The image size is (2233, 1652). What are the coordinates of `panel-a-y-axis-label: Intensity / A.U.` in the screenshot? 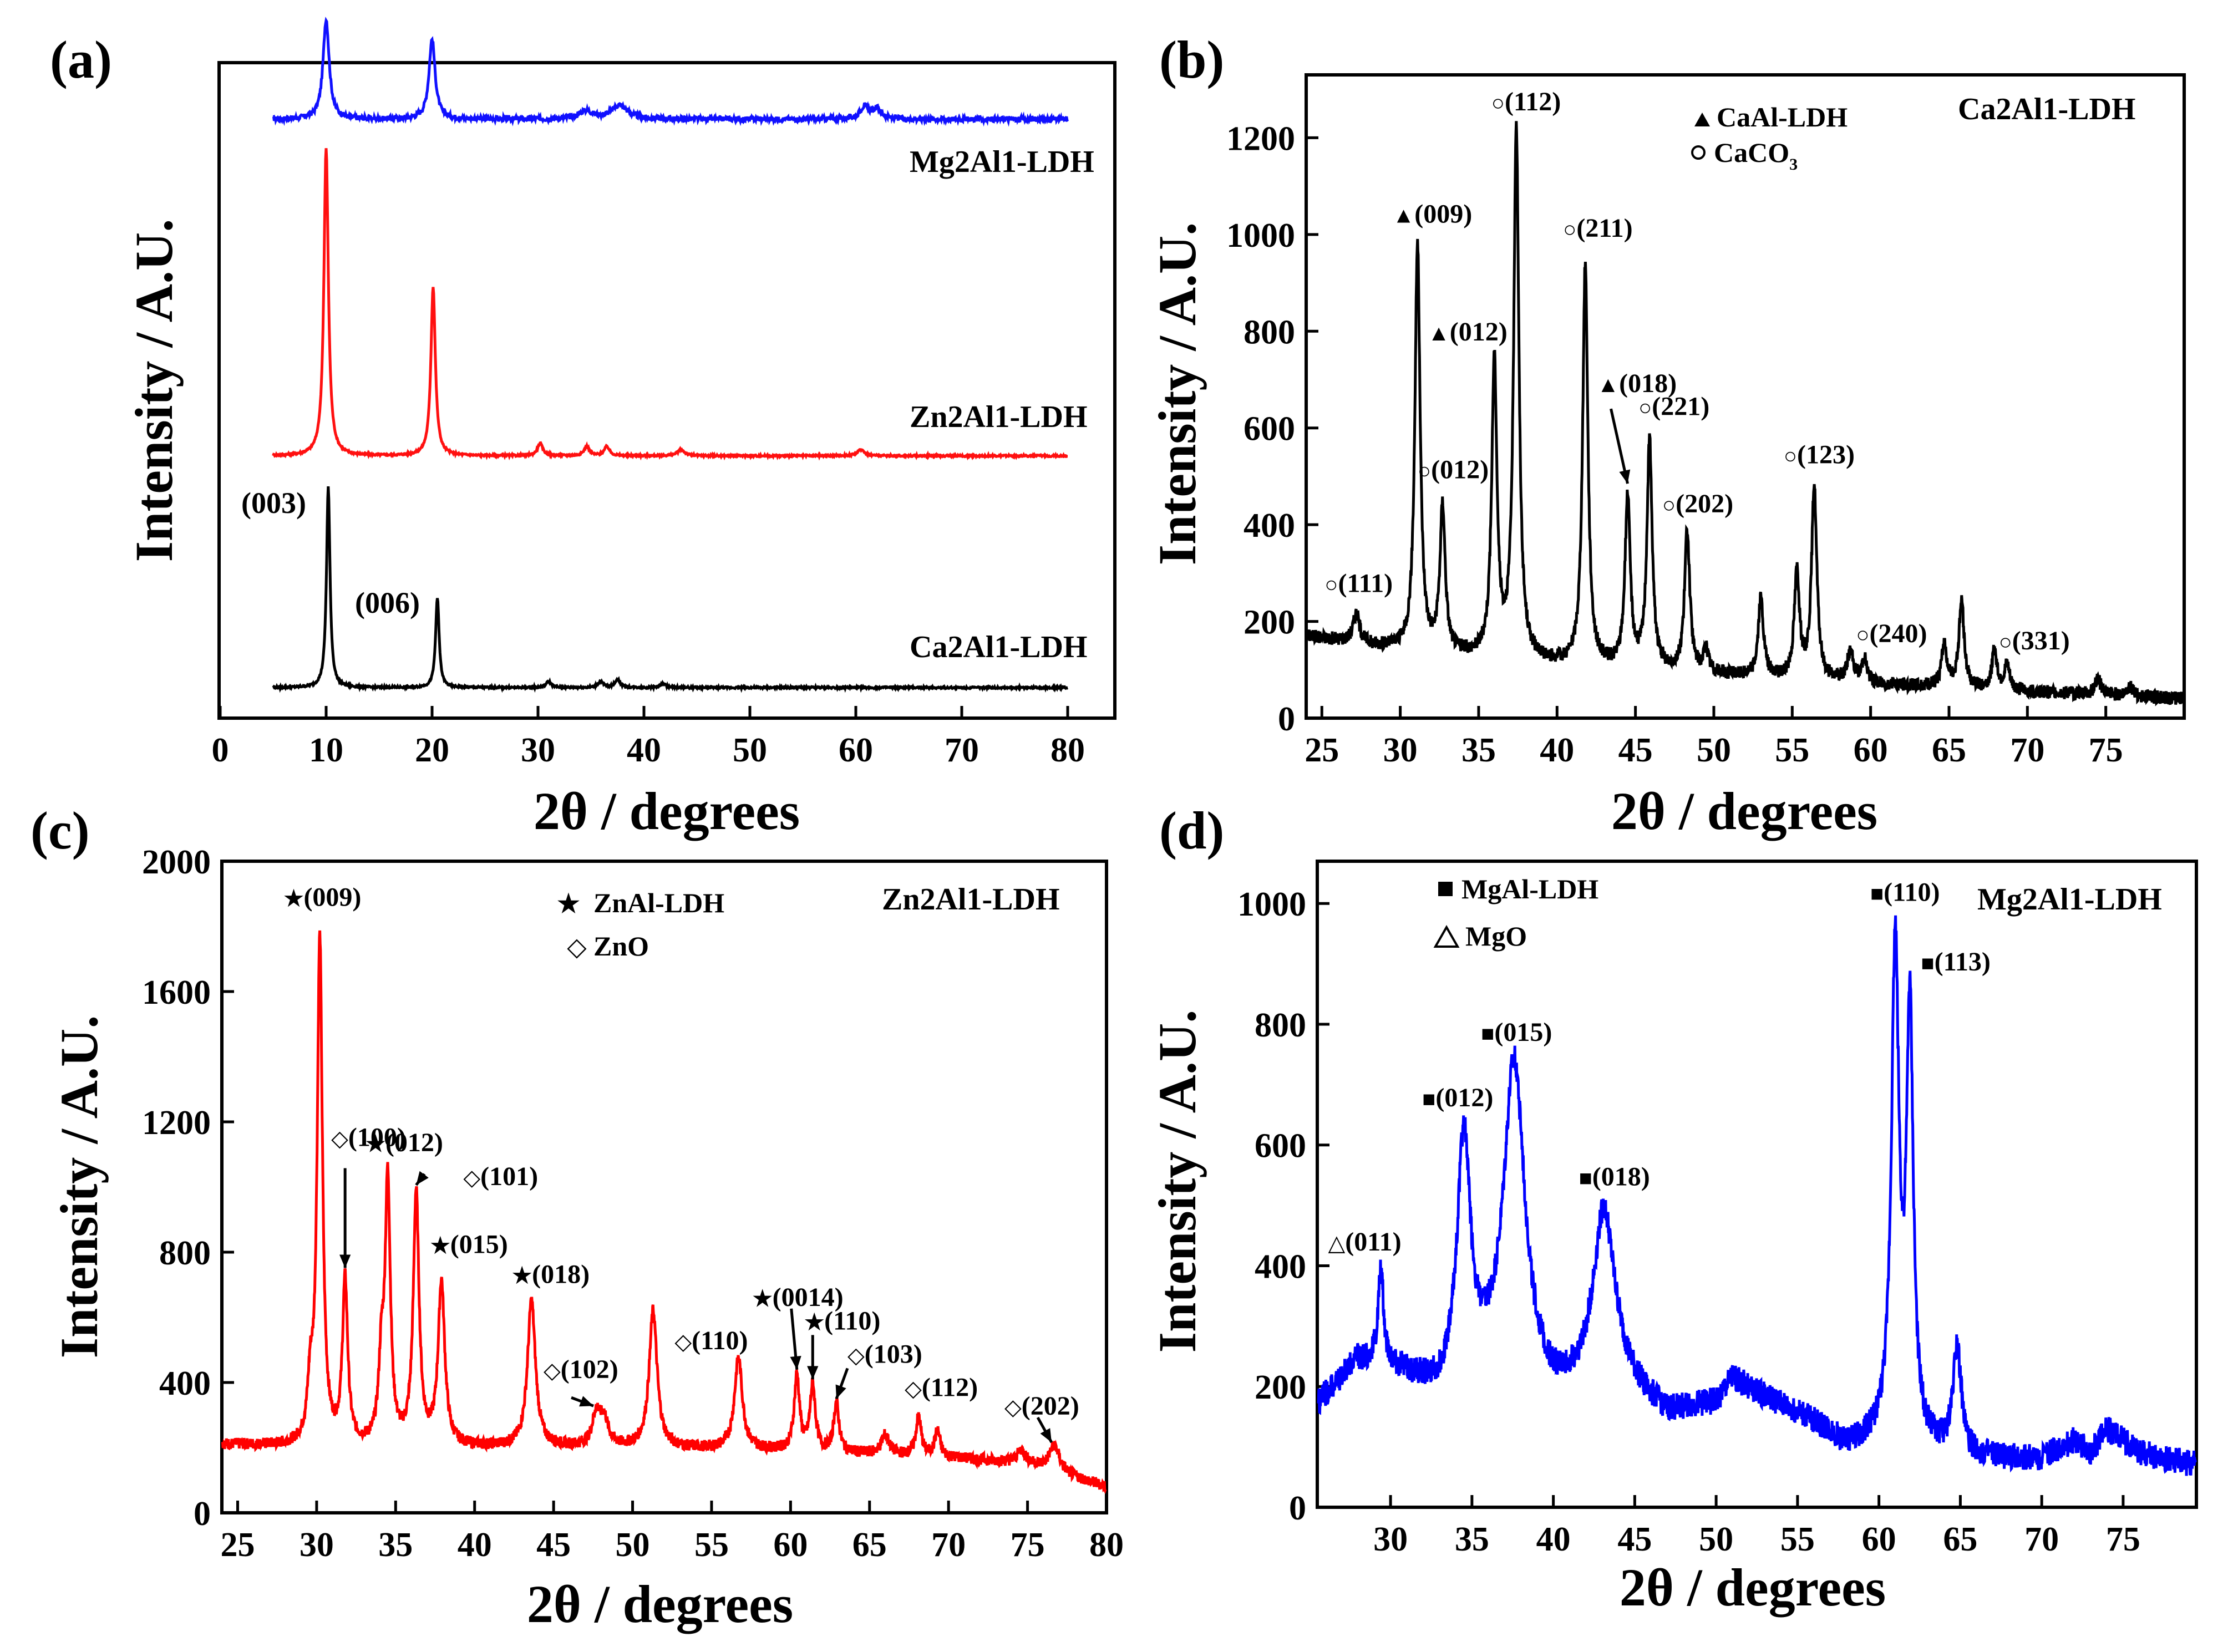 It's located at (154, 390).